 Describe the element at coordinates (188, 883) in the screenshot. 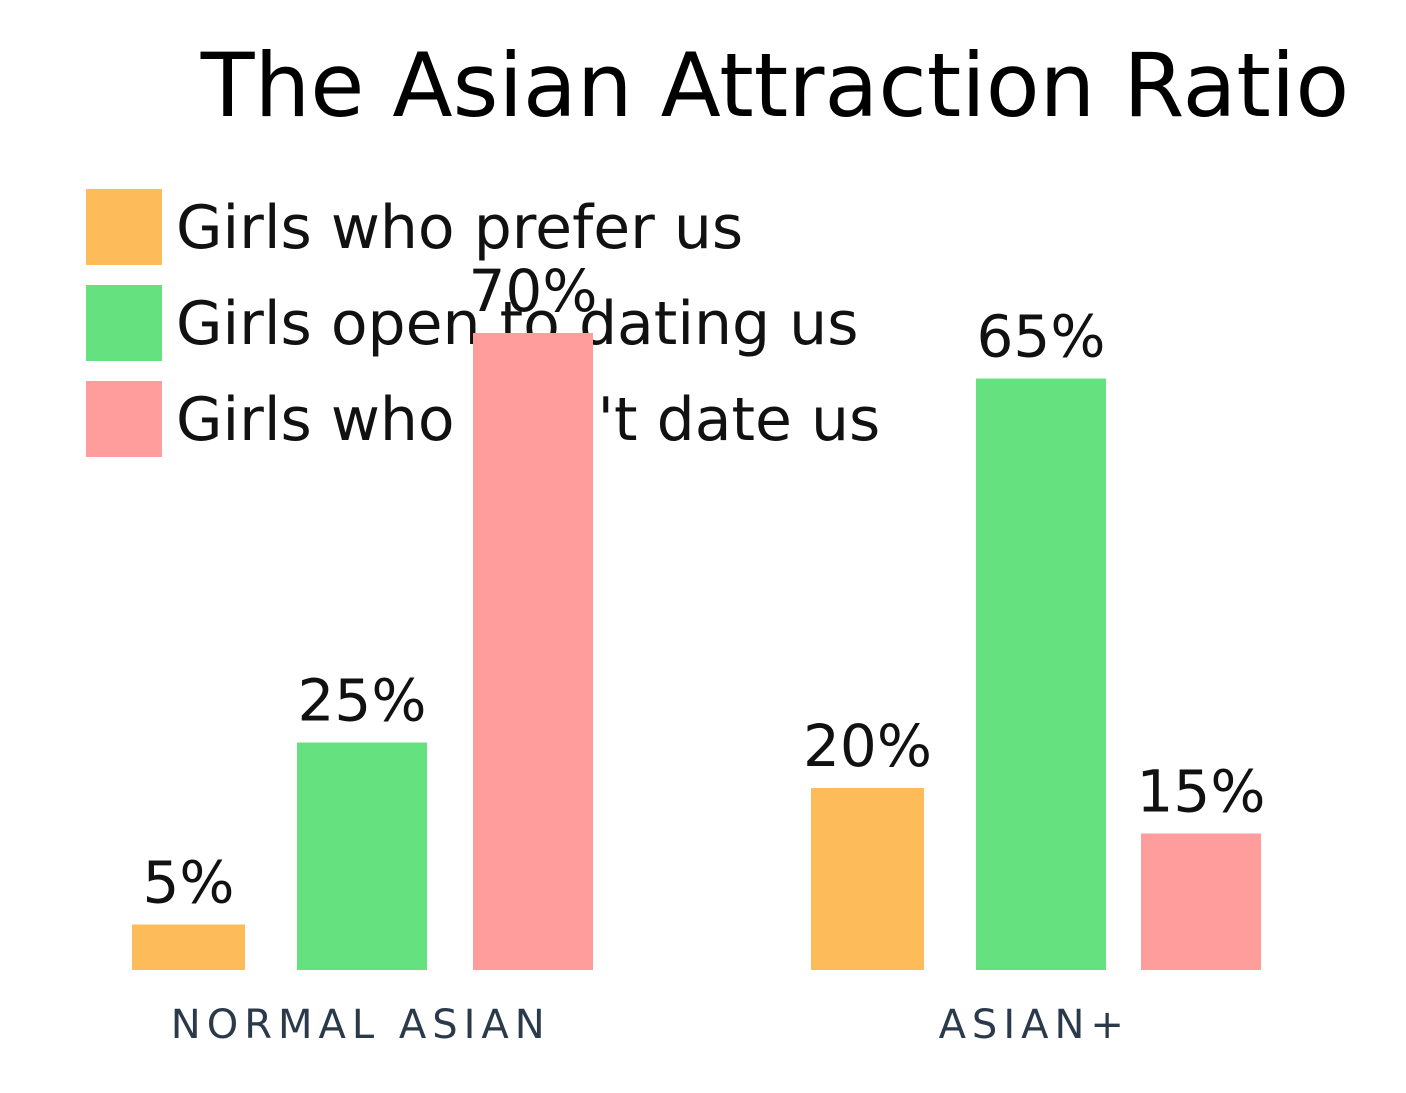

I see `data-label: 5%` at that location.